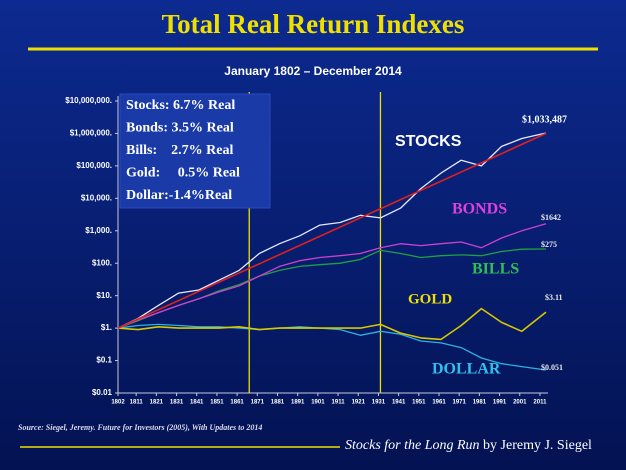 This screenshot has width=626, height=470. I want to click on x-tick-label: 1951, so click(419, 403).